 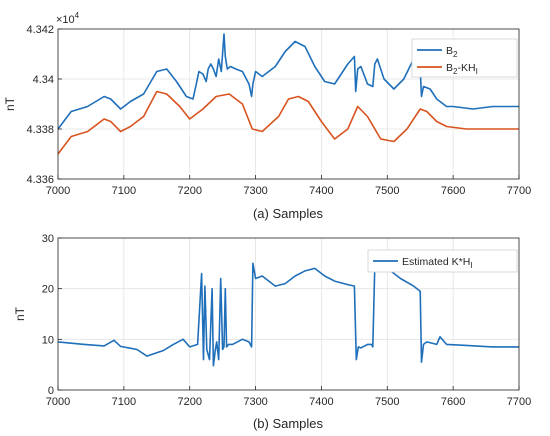 What do you see at coordinates (519, 402) in the screenshot?
I see `chart-b-xtick-label: 7700` at bounding box center [519, 402].